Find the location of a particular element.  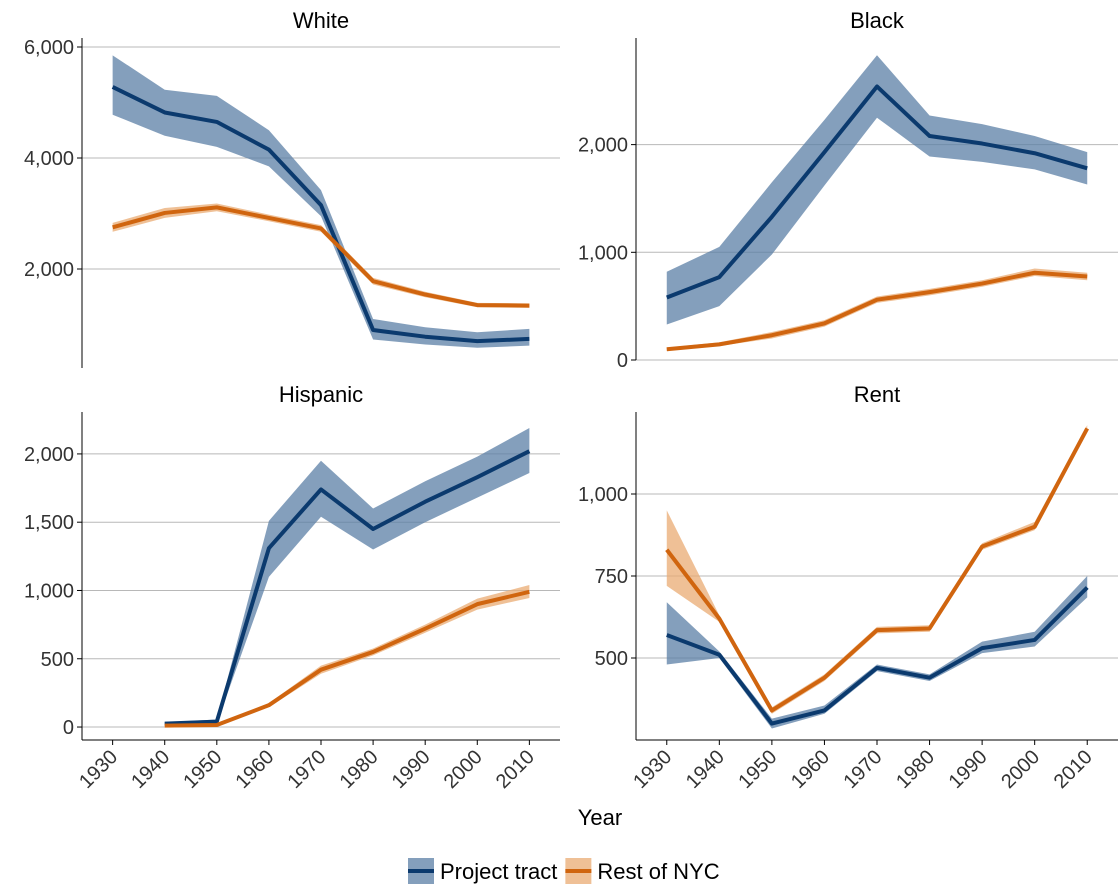

y-tick-label: 6,000 is located at coordinates (49, 48).